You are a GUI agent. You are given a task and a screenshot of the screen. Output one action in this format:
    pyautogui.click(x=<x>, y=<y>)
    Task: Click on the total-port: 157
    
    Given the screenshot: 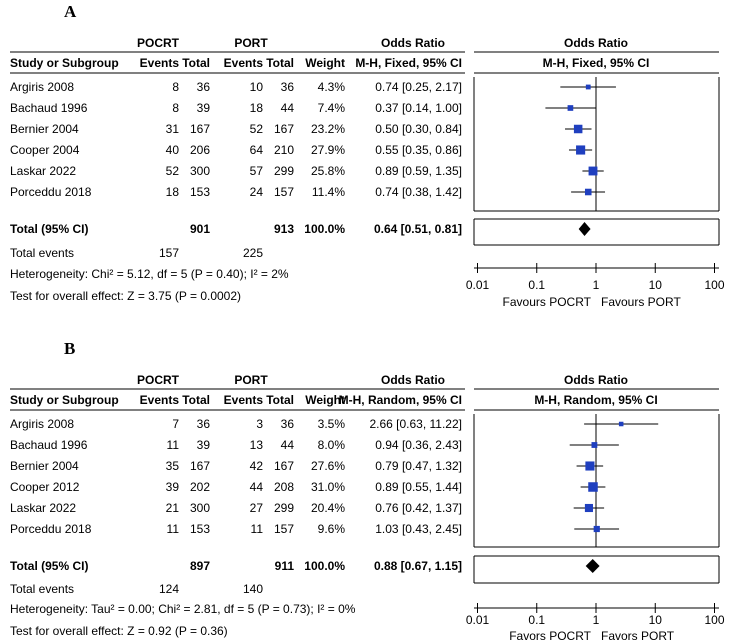 What is the action you would take?
    pyautogui.click(x=284, y=192)
    